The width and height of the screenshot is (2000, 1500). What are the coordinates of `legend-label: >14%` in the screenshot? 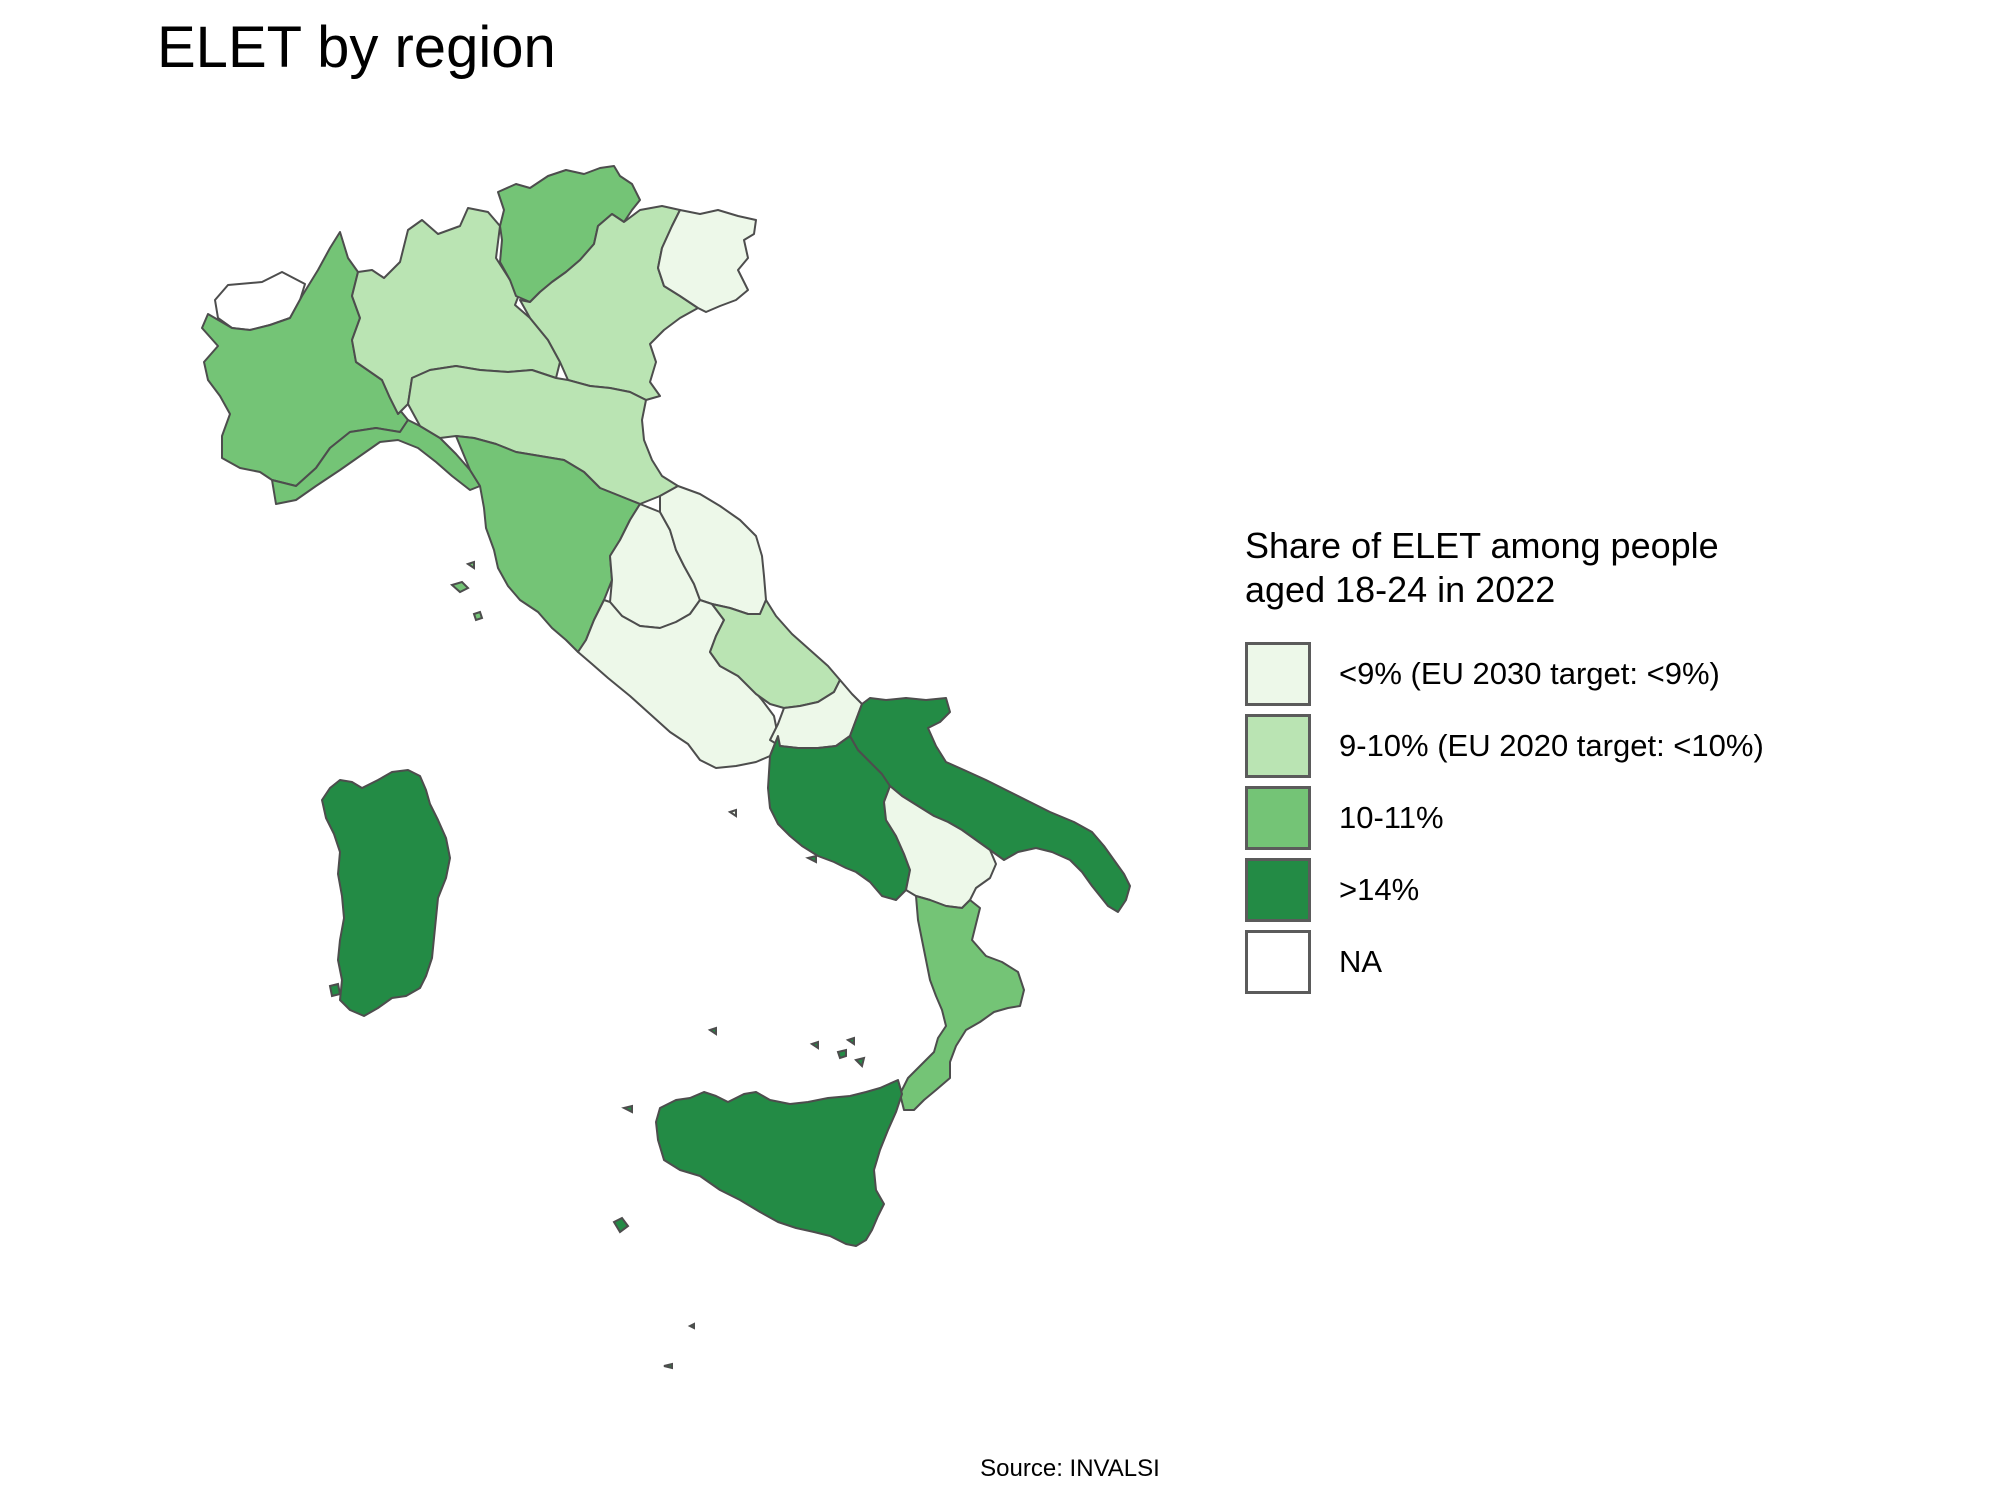 It's located at (1379, 889).